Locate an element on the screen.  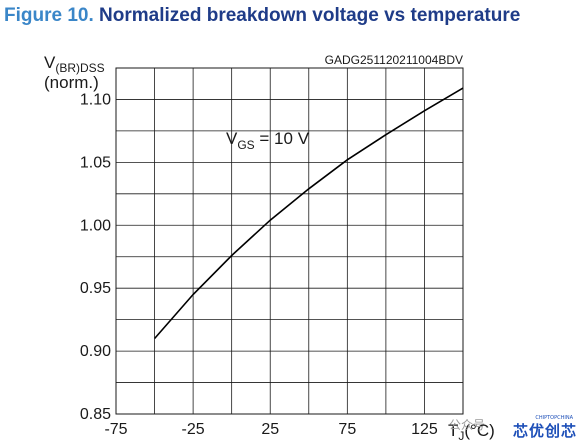
x-axis-label-sub: J is located at coordinates (461, 436).